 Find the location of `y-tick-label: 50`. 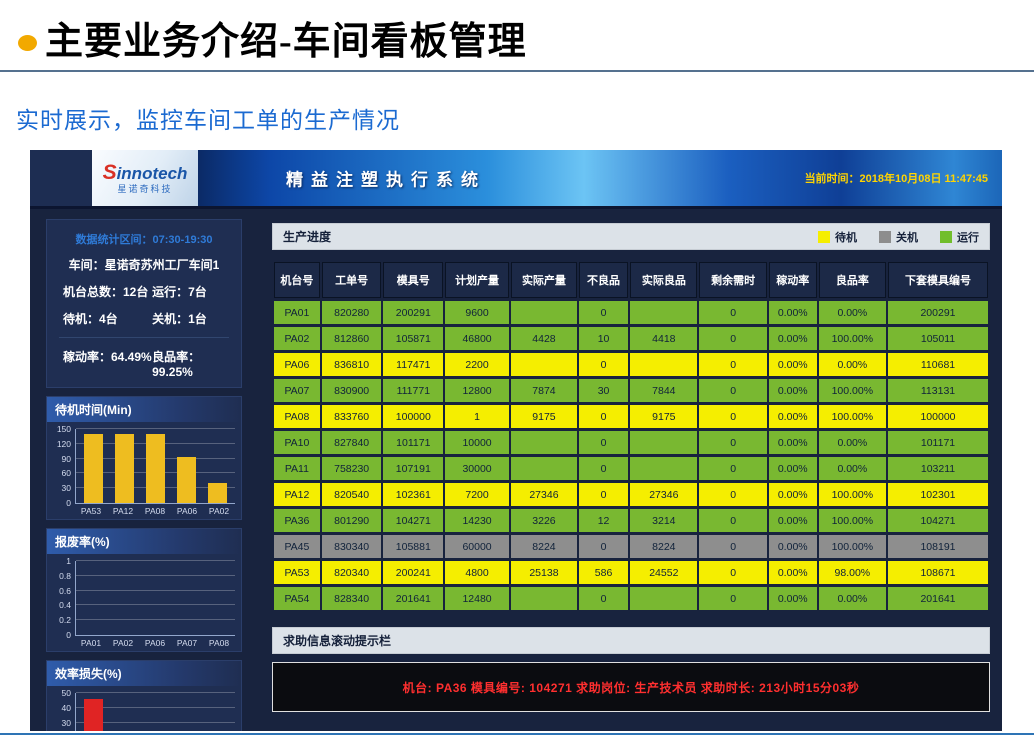

y-tick-label: 50 is located at coordinates (66, 693).